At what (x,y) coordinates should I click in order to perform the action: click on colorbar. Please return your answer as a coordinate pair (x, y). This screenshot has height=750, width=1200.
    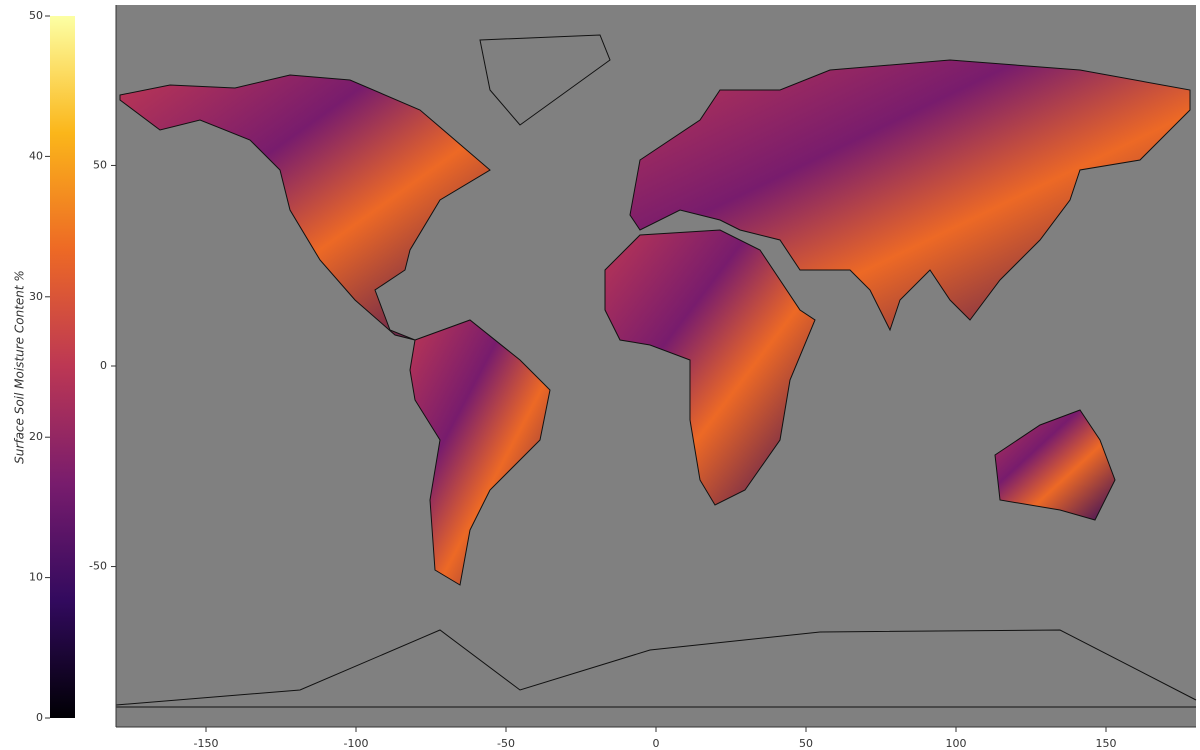
    Looking at the image, I should click on (62, 367).